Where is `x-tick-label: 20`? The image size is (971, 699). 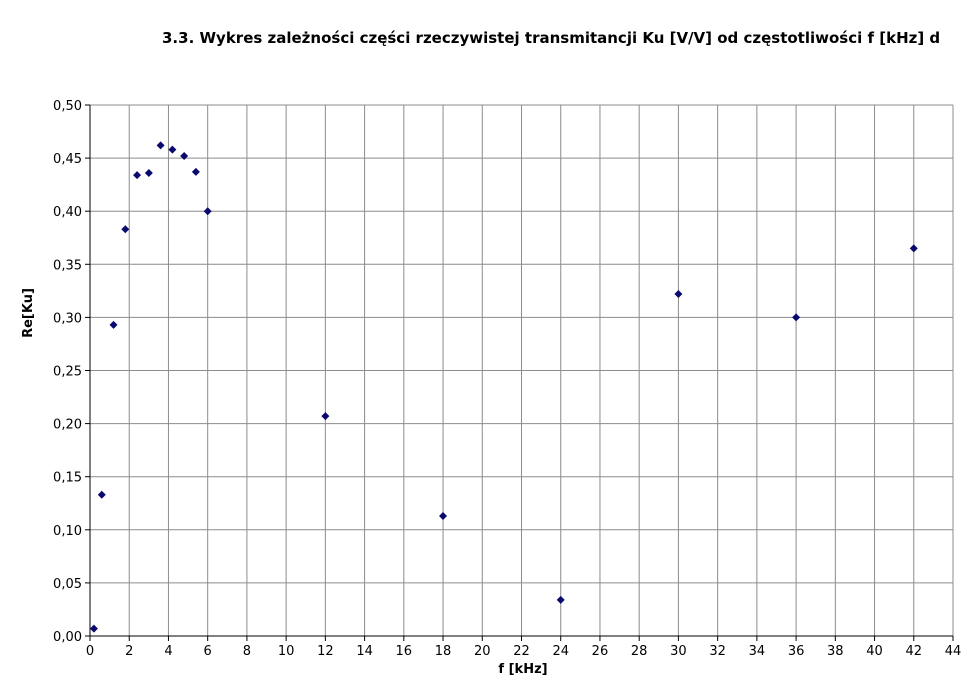 x-tick-label: 20 is located at coordinates (482, 651).